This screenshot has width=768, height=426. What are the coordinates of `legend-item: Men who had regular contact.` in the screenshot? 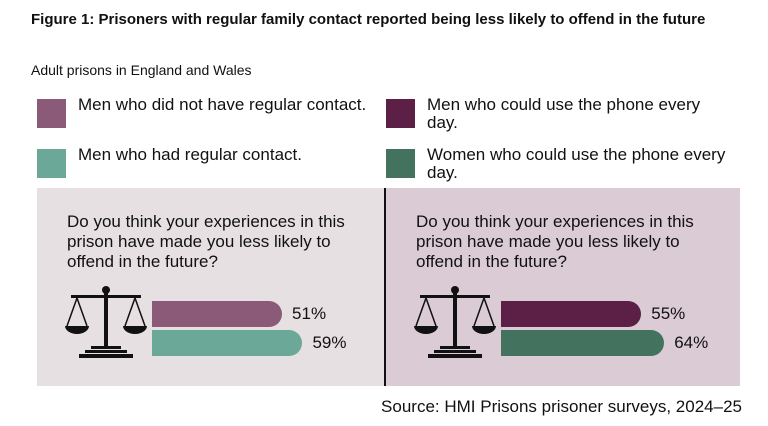 It's located at (207, 171).